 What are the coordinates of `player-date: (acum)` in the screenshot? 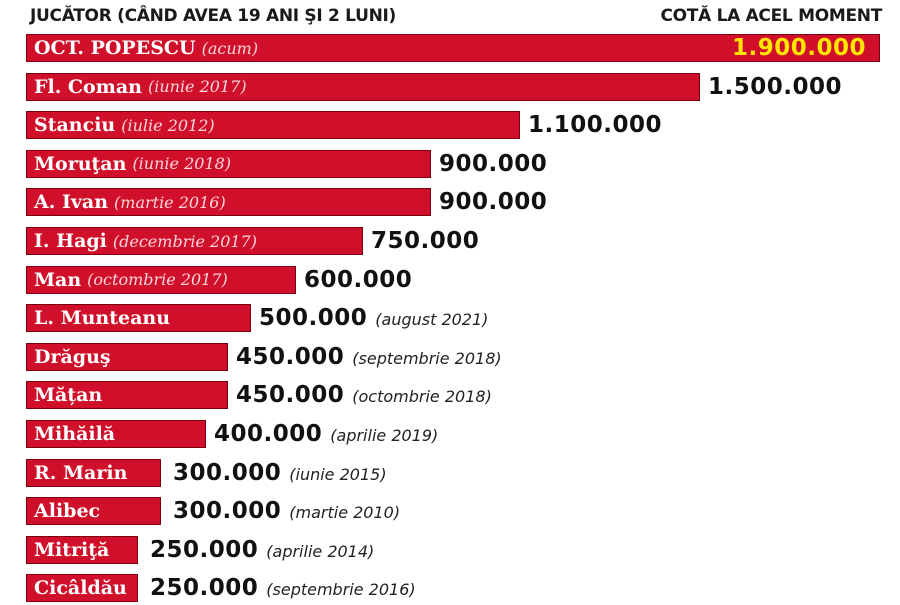 It's located at (230, 48).